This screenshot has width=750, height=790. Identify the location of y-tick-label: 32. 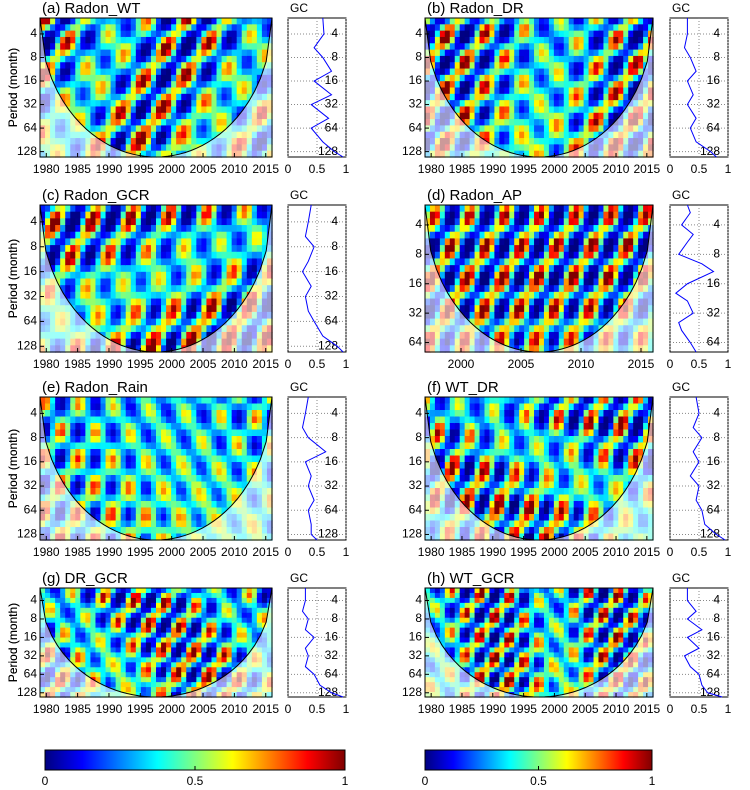
(31, 104).